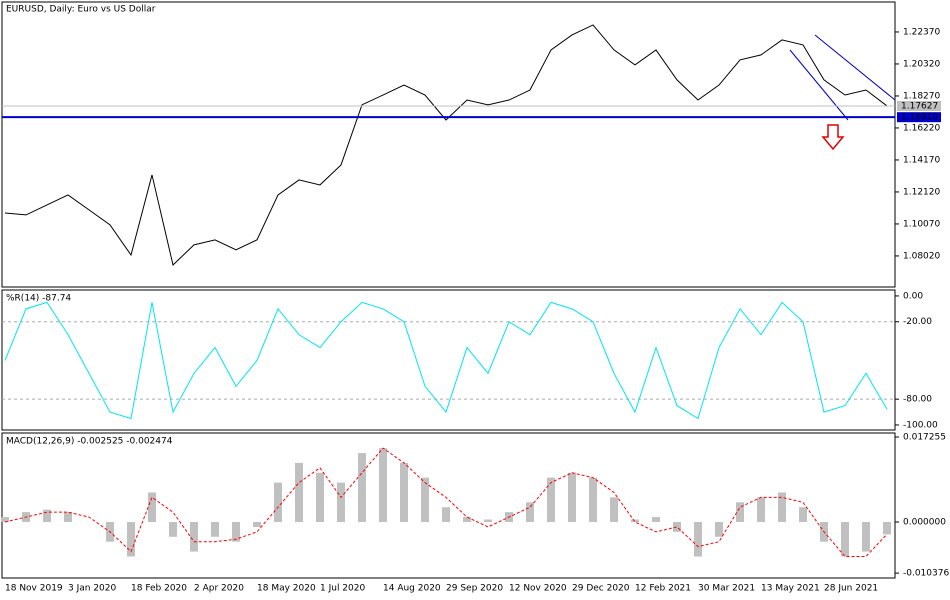 This screenshot has width=950, height=600. What do you see at coordinates (921, 64) in the screenshot?
I see `y-tick-label: 1.20320` at bounding box center [921, 64].